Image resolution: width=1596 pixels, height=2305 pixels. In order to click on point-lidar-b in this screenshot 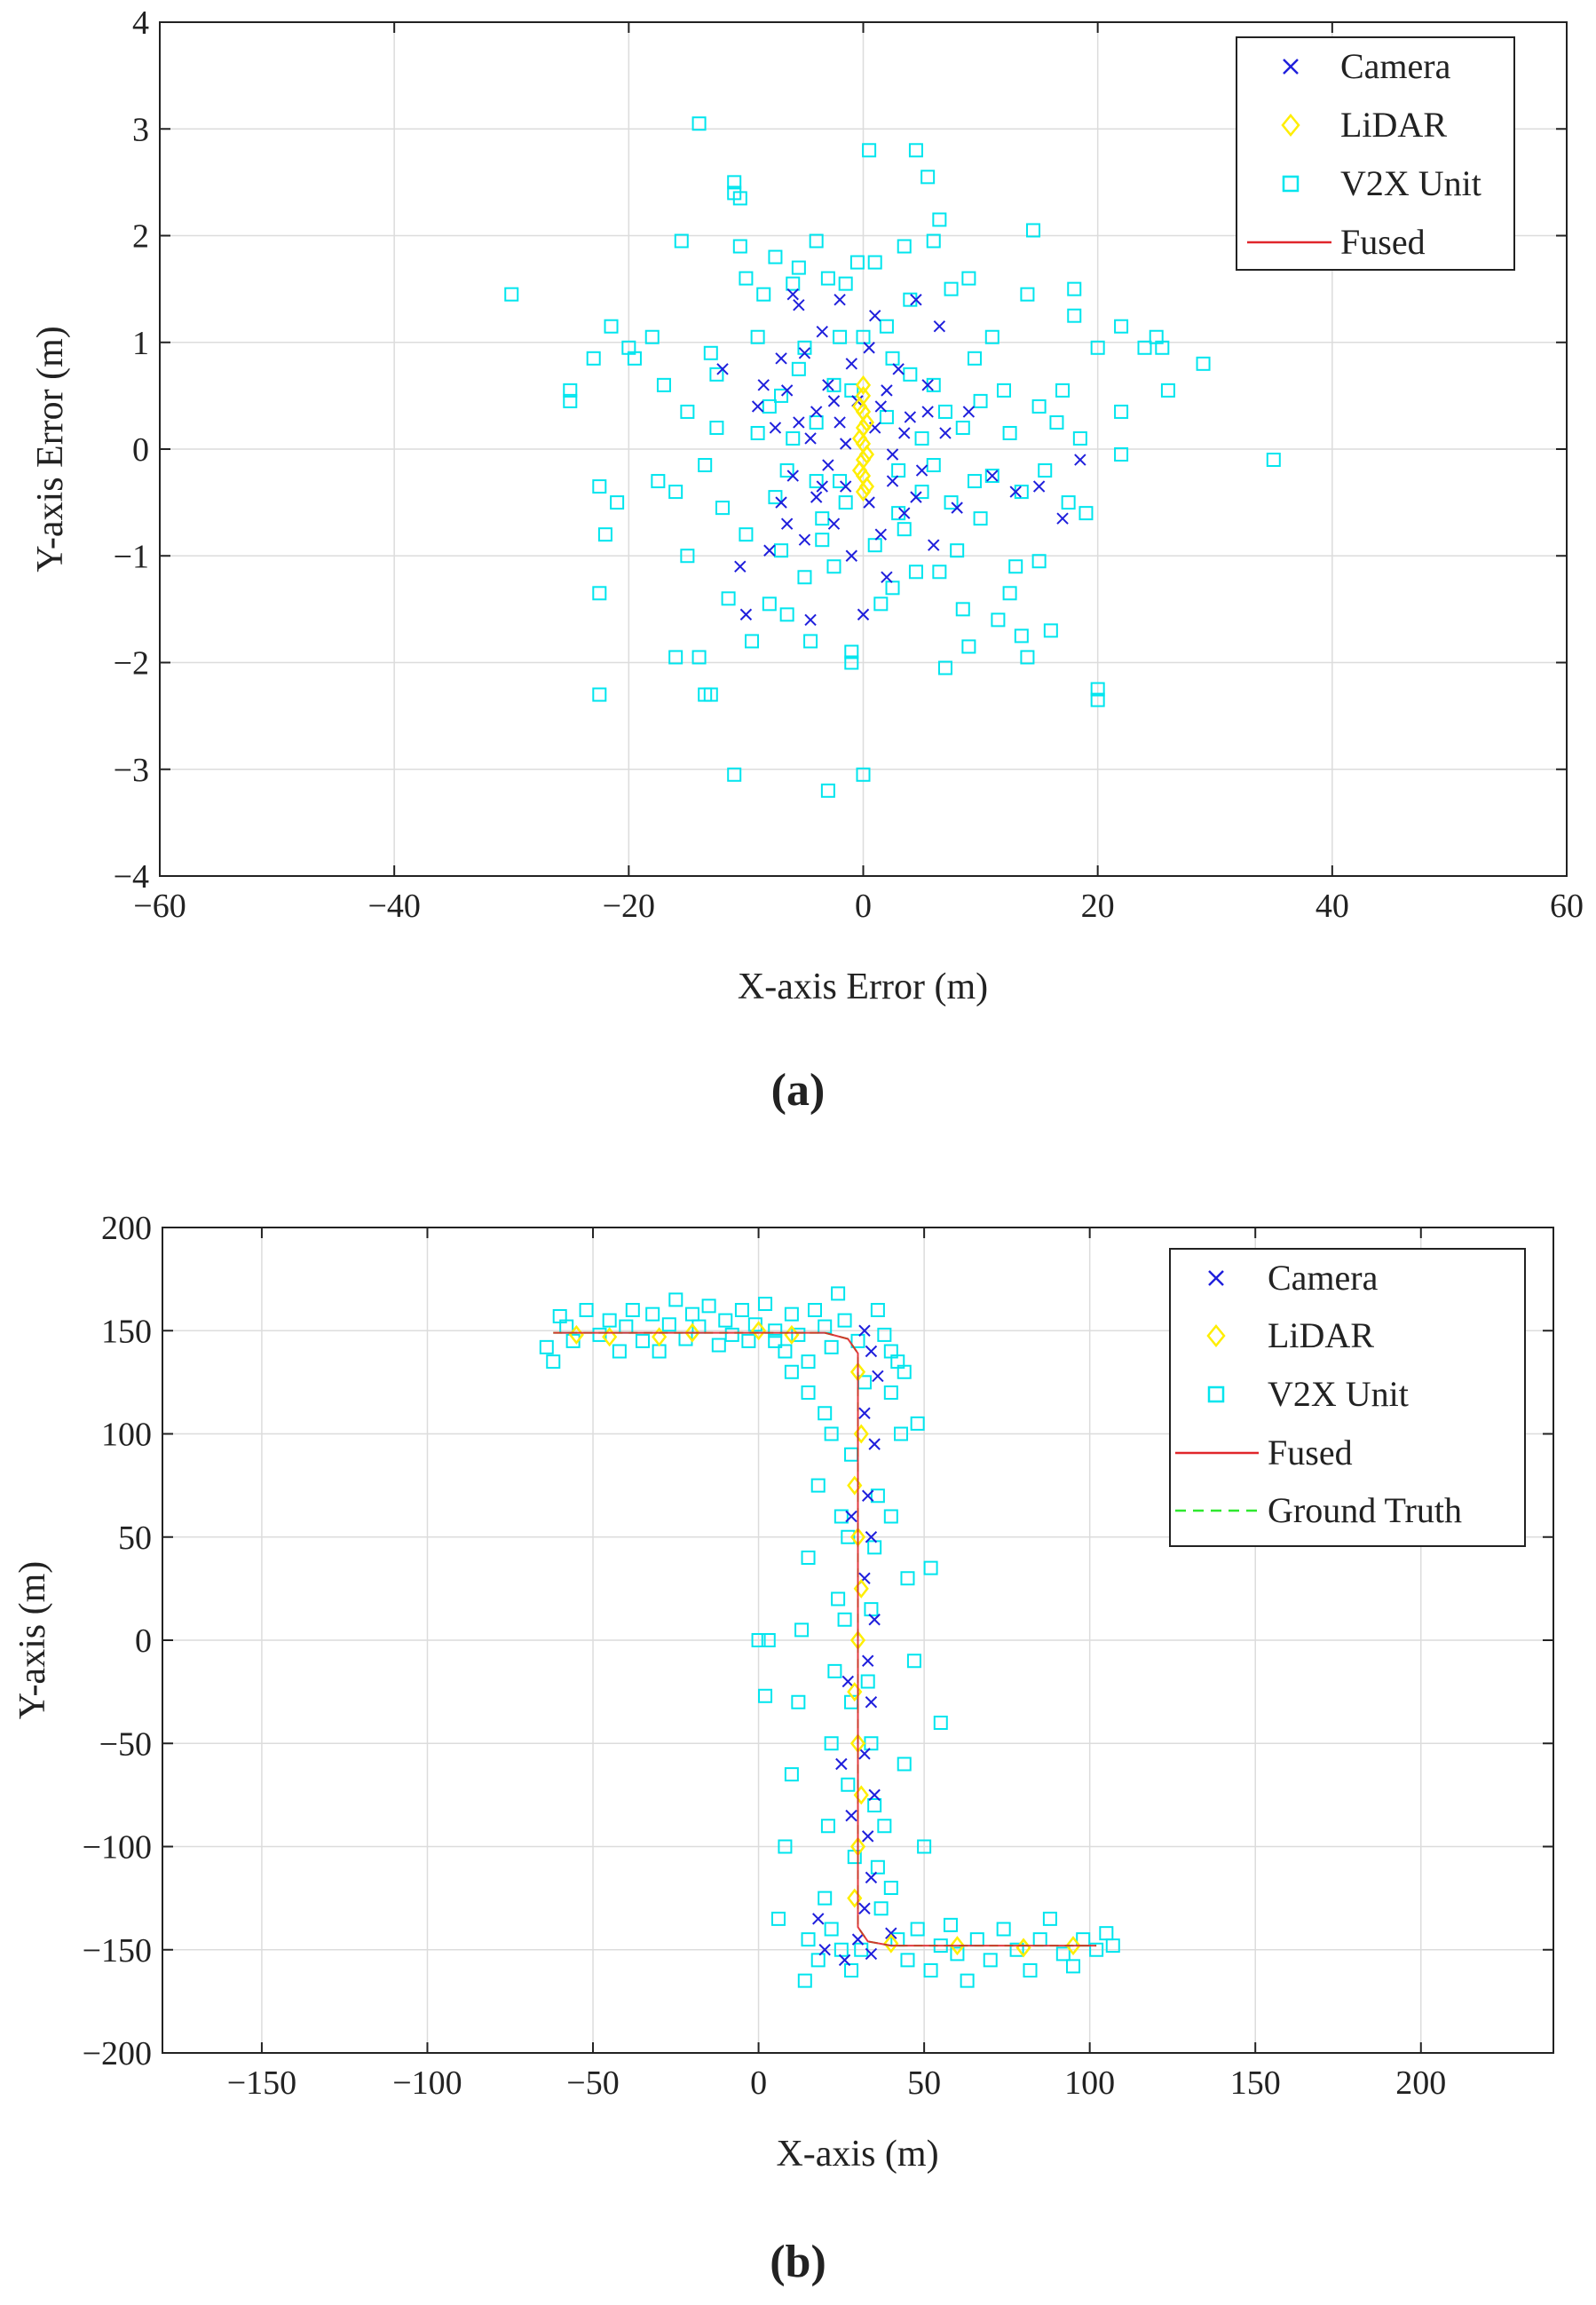, I will do `click(759, 1331)`.